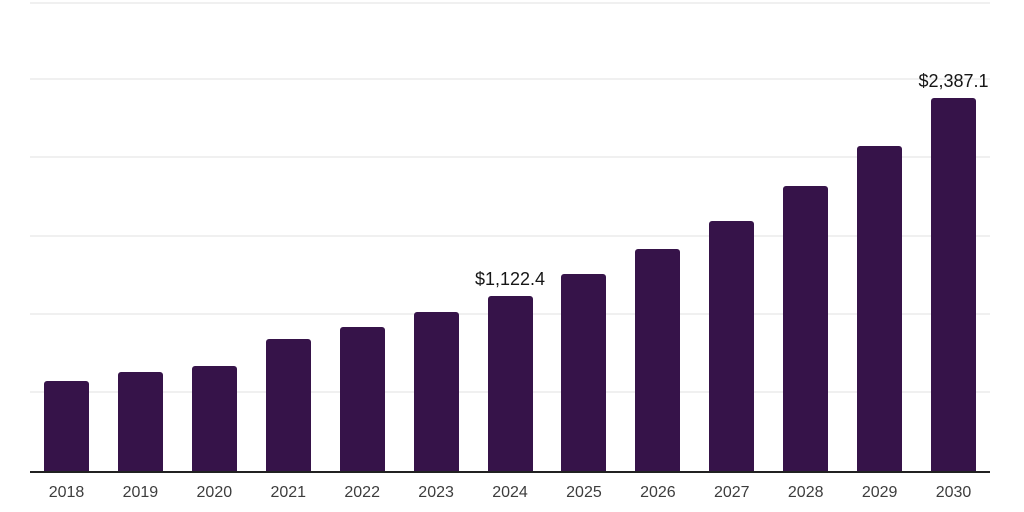 This screenshot has height=512, width=1024. Describe the element at coordinates (584, 372) in the screenshot. I see `bar-2025` at that location.